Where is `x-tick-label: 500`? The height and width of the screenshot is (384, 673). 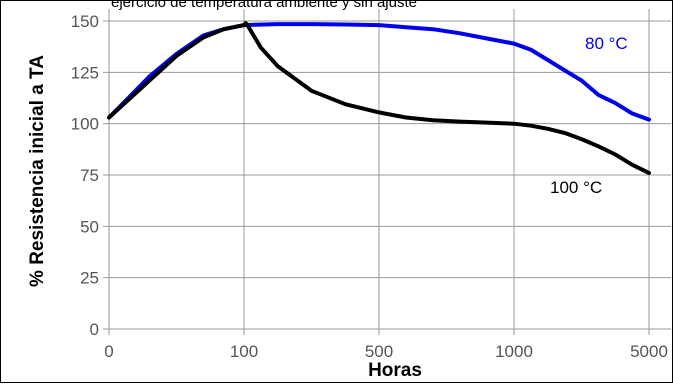 x-tick-label: 500 is located at coordinates (379, 351).